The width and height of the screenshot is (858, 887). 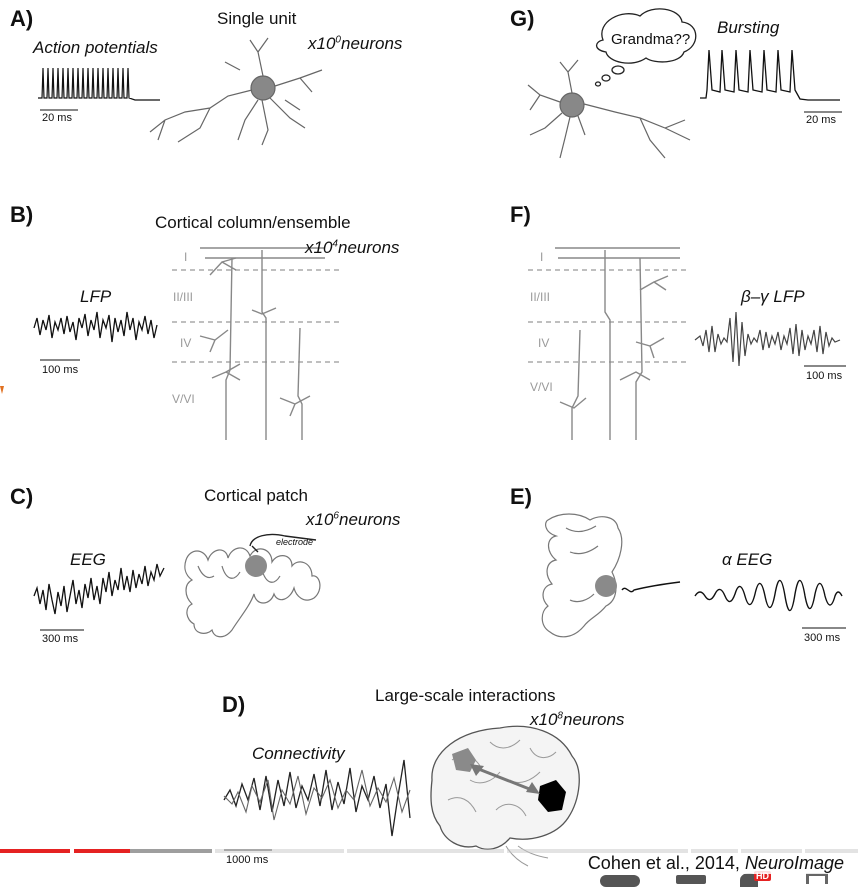 What do you see at coordinates (353, 519) in the screenshot?
I see `panel-c-neuron-count: x106neurons` at bounding box center [353, 519].